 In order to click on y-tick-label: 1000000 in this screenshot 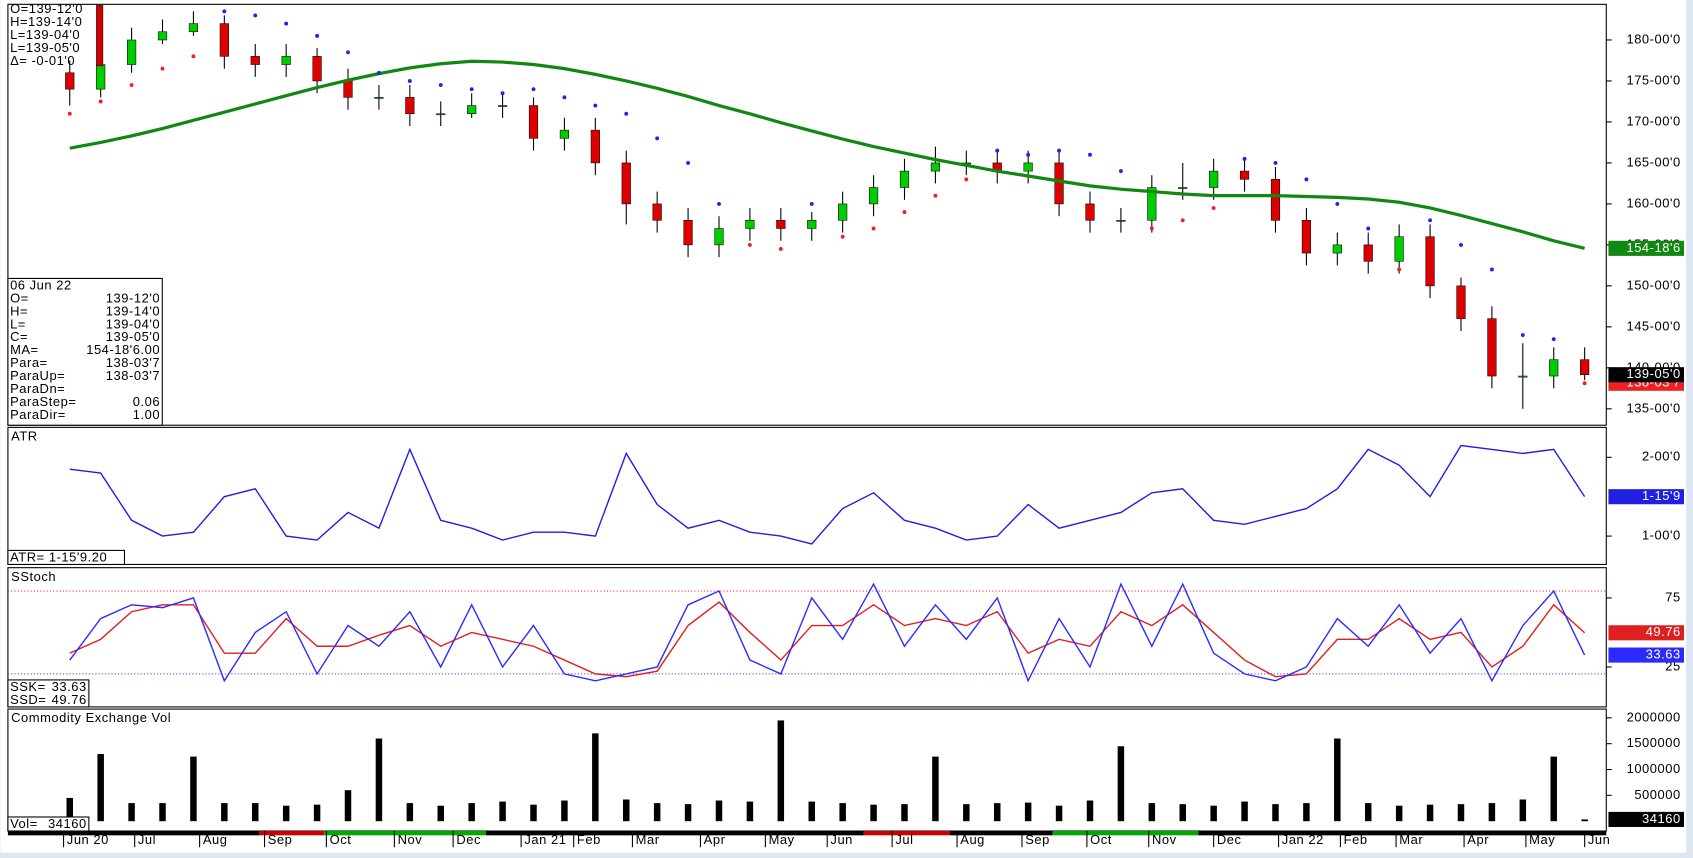, I will do `click(1654, 768)`.